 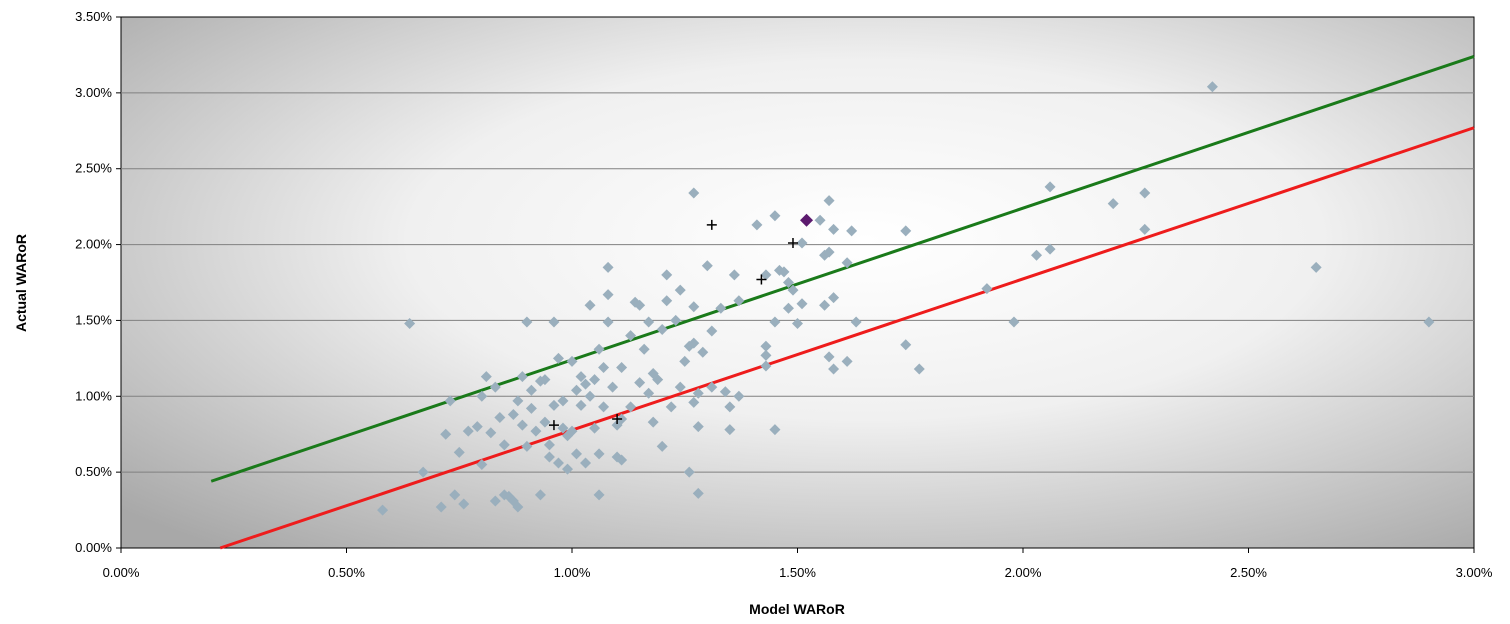 What do you see at coordinates (1023, 572) in the screenshot?
I see `x-tick-label: 2.00%` at bounding box center [1023, 572].